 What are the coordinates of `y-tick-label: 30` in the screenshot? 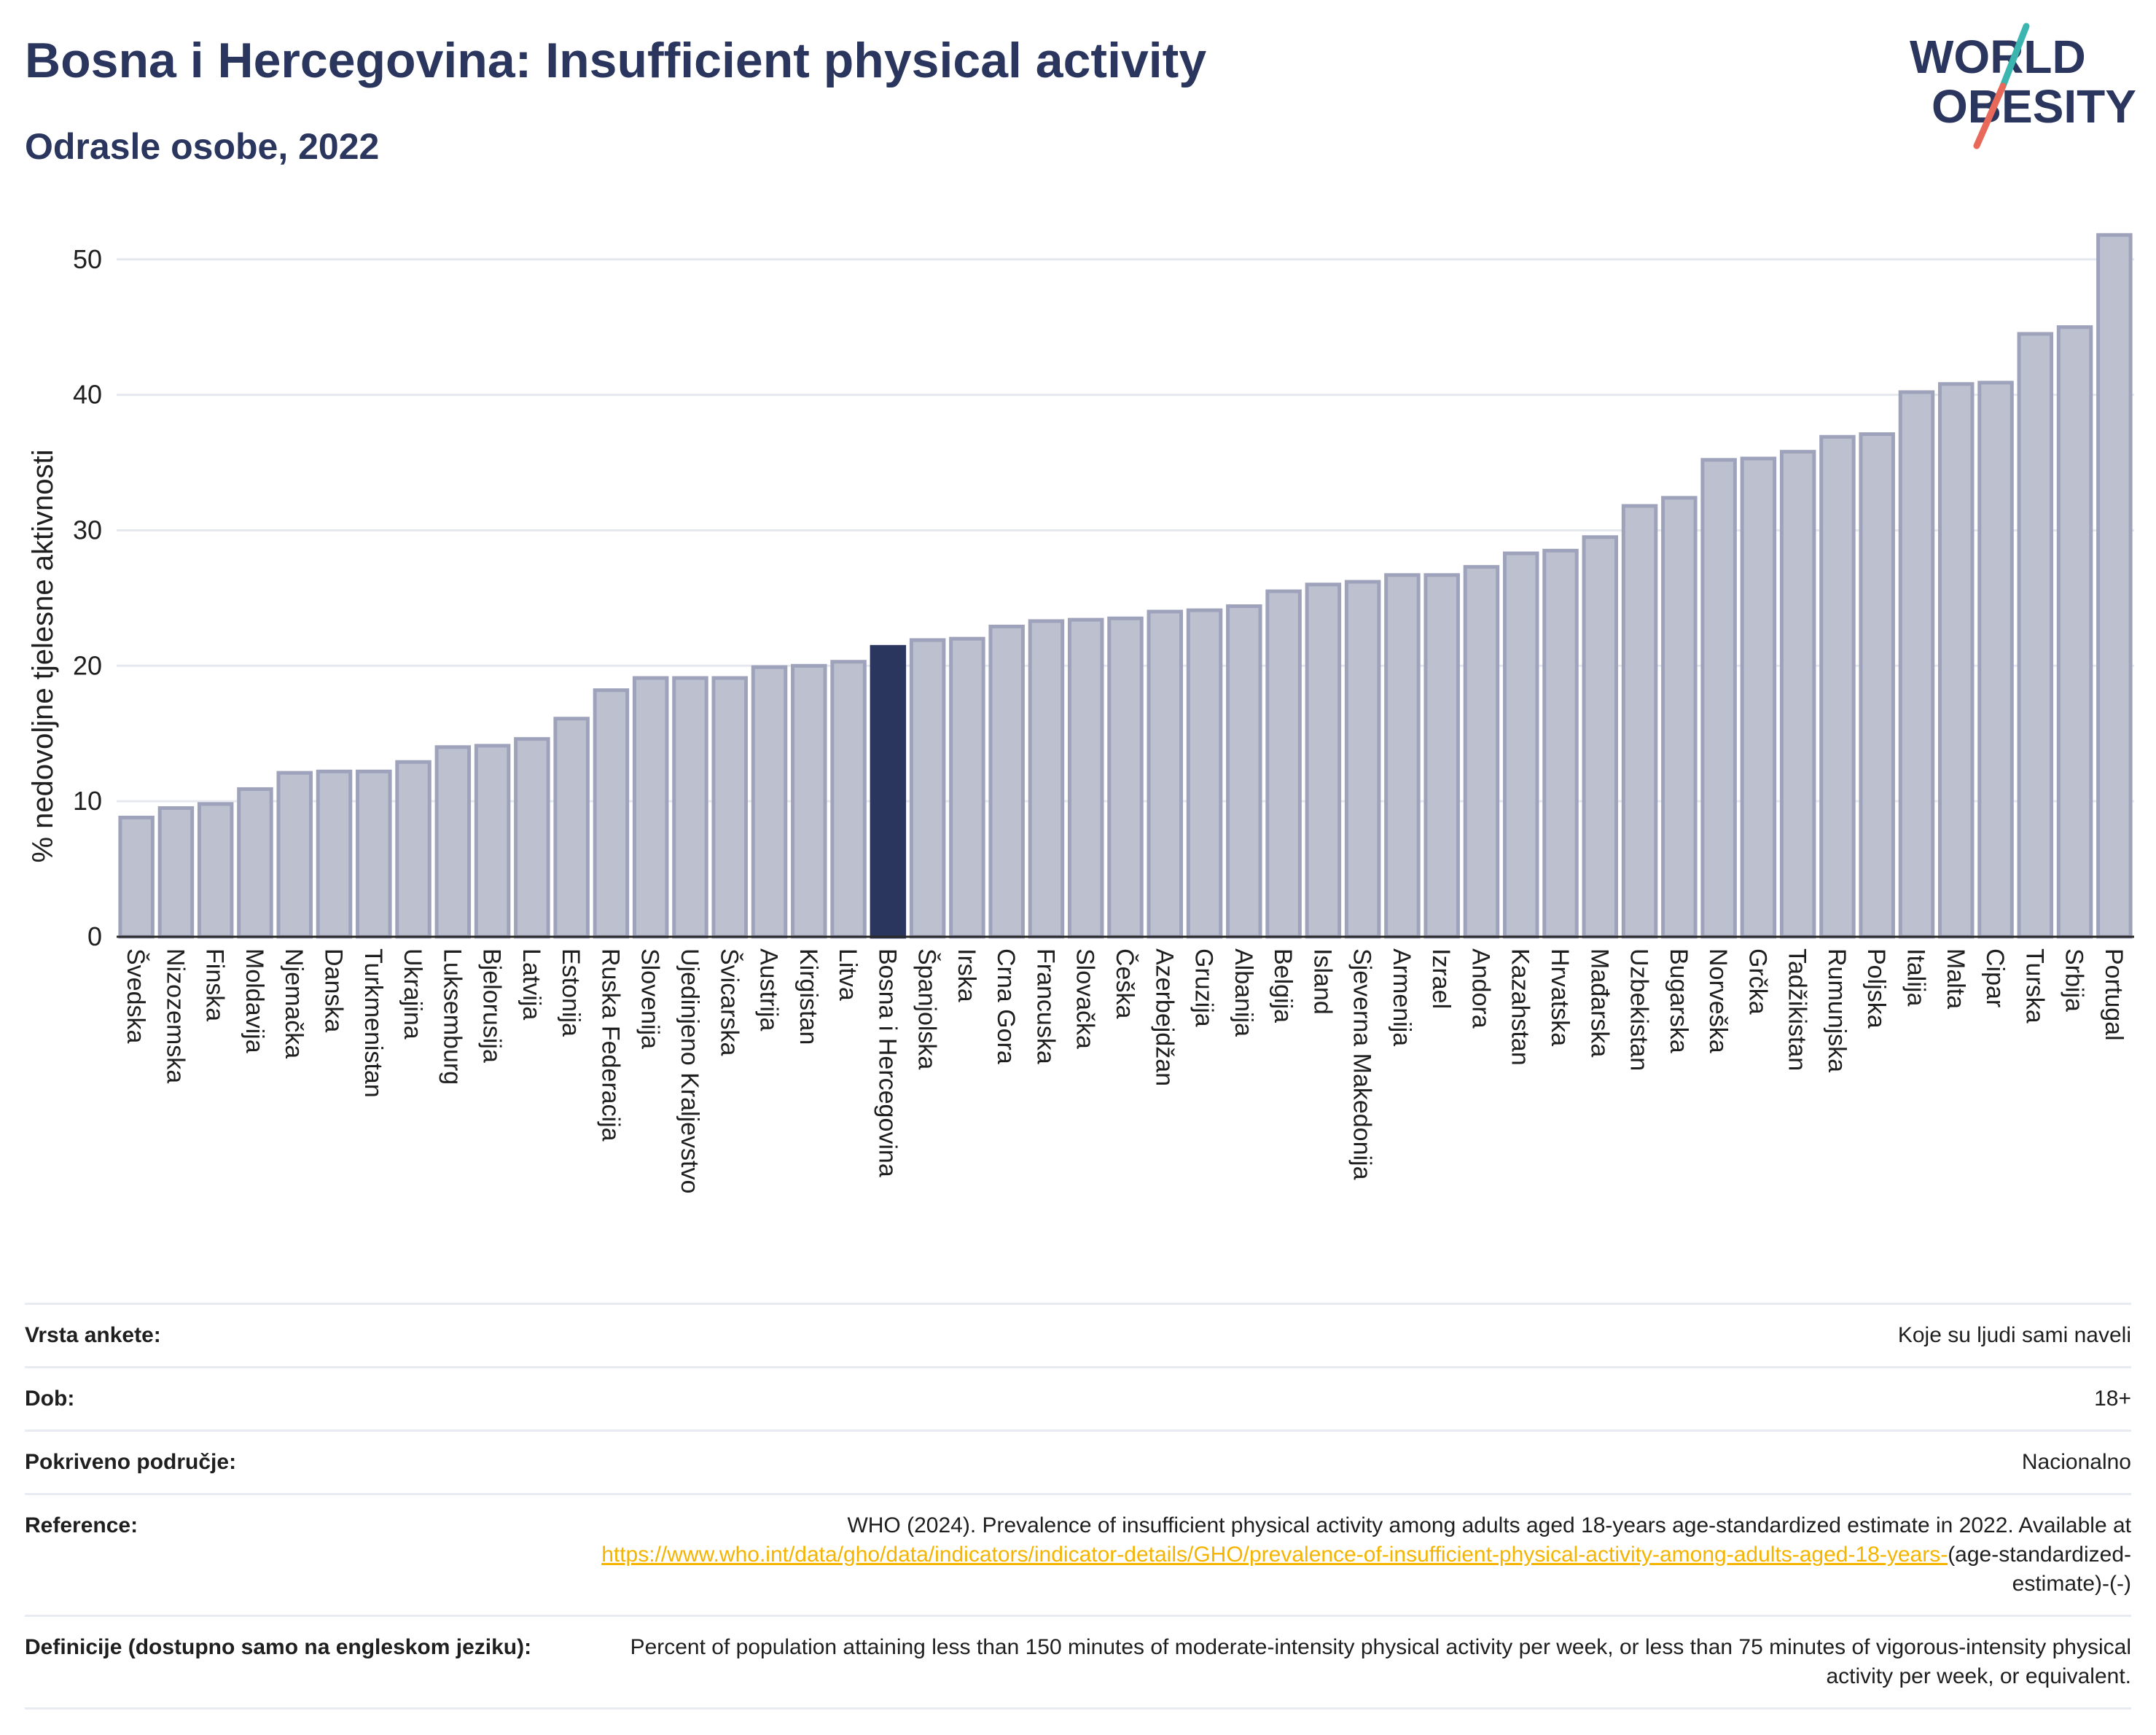 It's located at (87, 530).